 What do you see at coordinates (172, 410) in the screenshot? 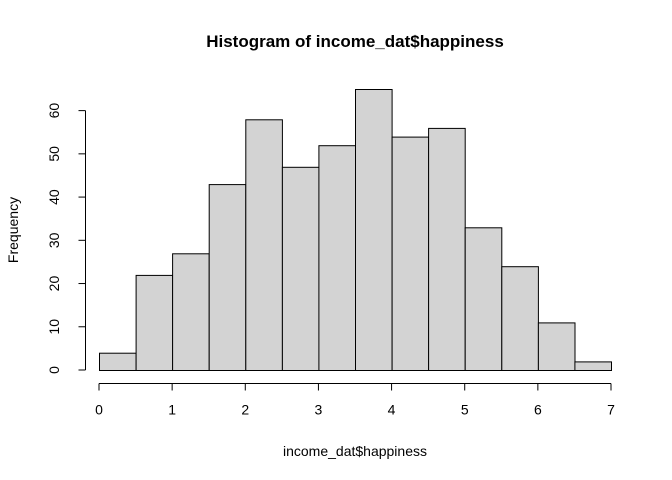
I see `x-tick-label-1: 1` at bounding box center [172, 410].